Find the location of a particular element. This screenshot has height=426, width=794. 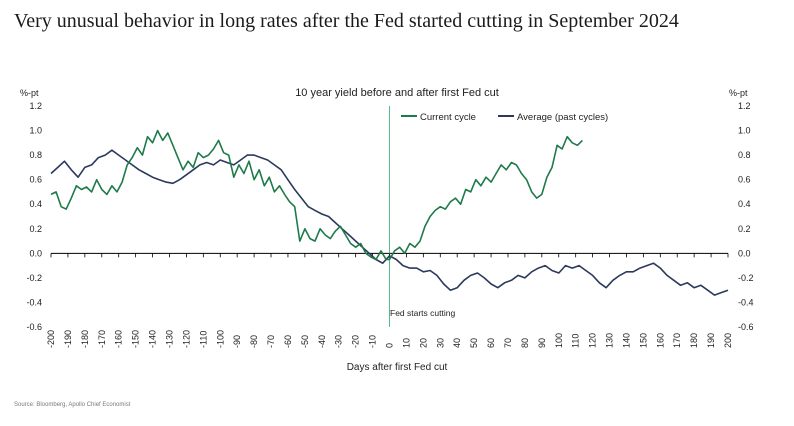

x-tick-label: 190 is located at coordinates (711, 340).